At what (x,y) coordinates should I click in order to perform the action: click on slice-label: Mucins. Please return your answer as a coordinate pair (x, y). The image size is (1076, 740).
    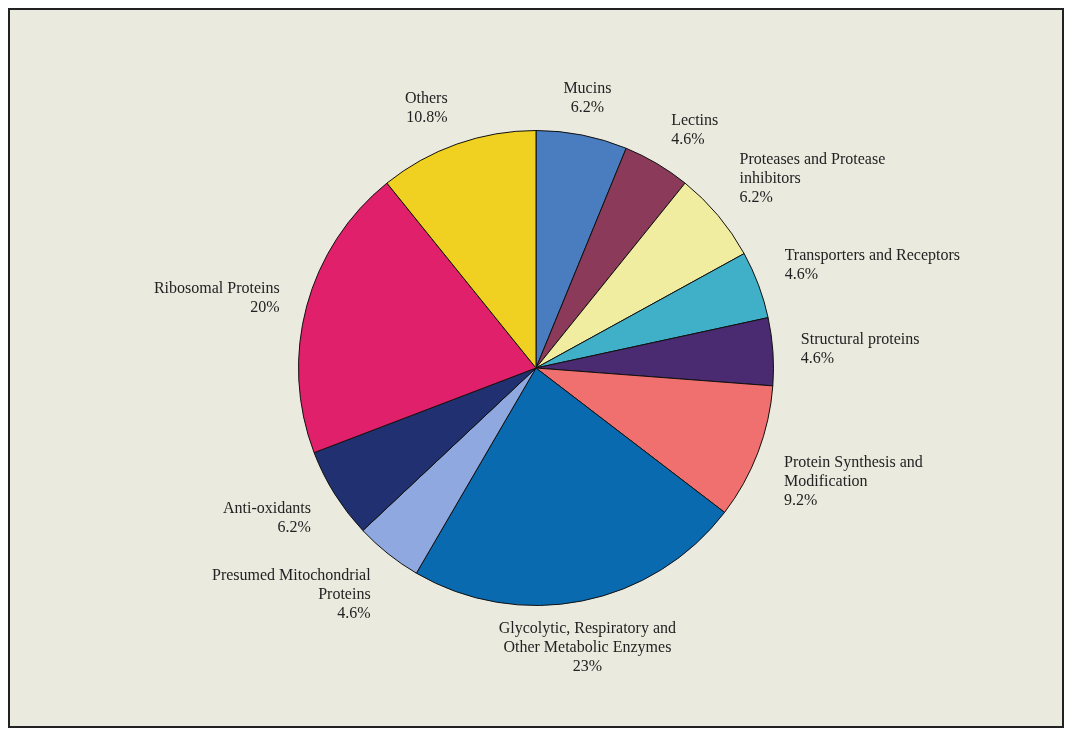
    Looking at the image, I should click on (587, 87).